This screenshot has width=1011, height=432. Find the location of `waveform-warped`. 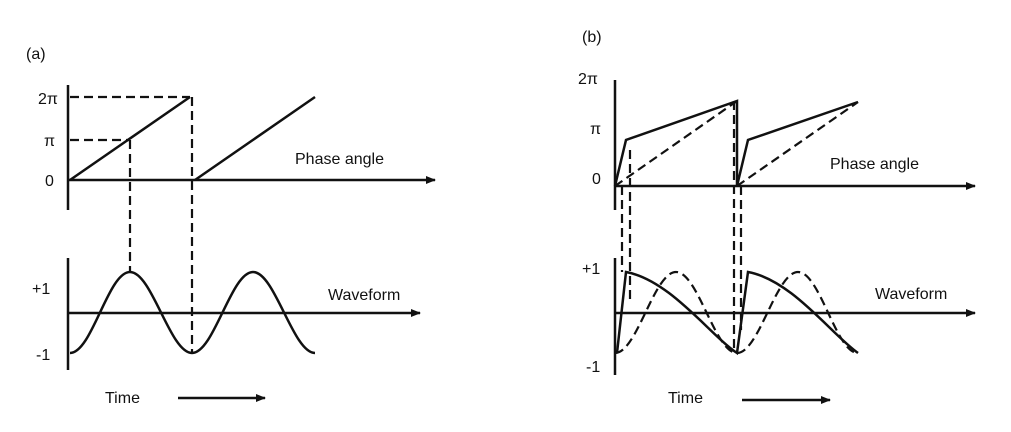

waveform-warped is located at coordinates (737, 313).